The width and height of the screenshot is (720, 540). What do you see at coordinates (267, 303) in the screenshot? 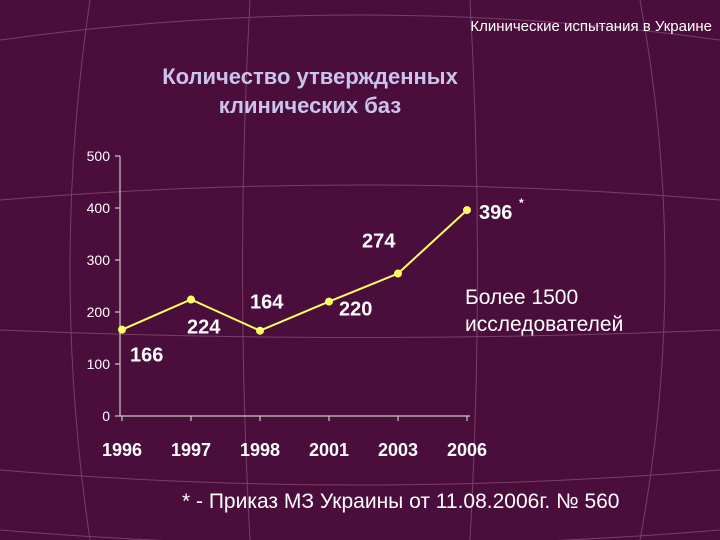
I see `data-label: 164` at bounding box center [267, 303].